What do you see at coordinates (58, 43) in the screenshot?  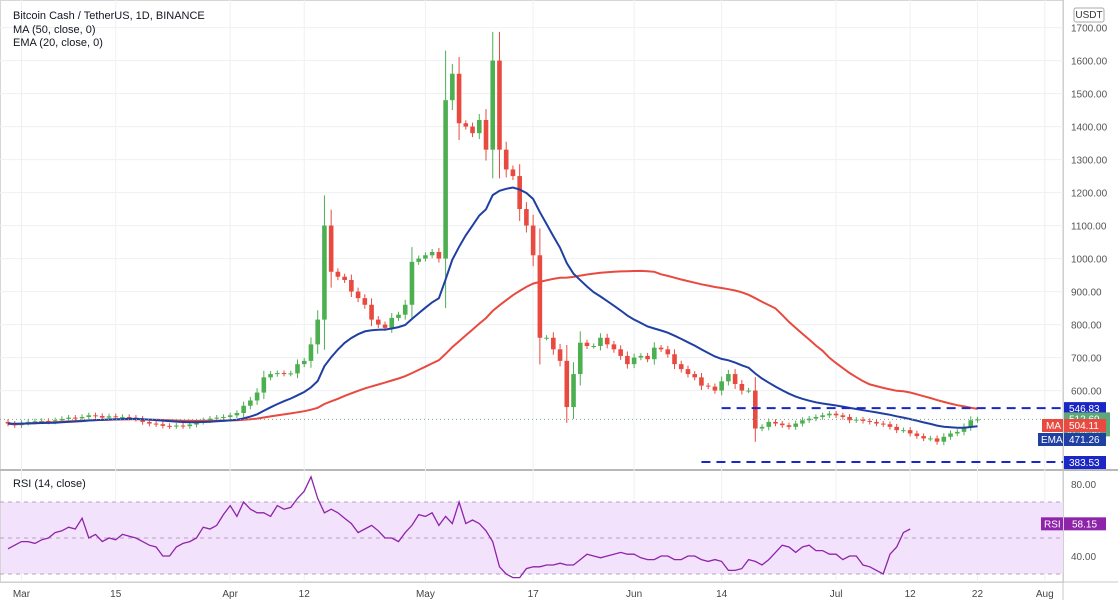 I see `ema-legend: EMA (20, close, 0)` at bounding box center [58, 43].